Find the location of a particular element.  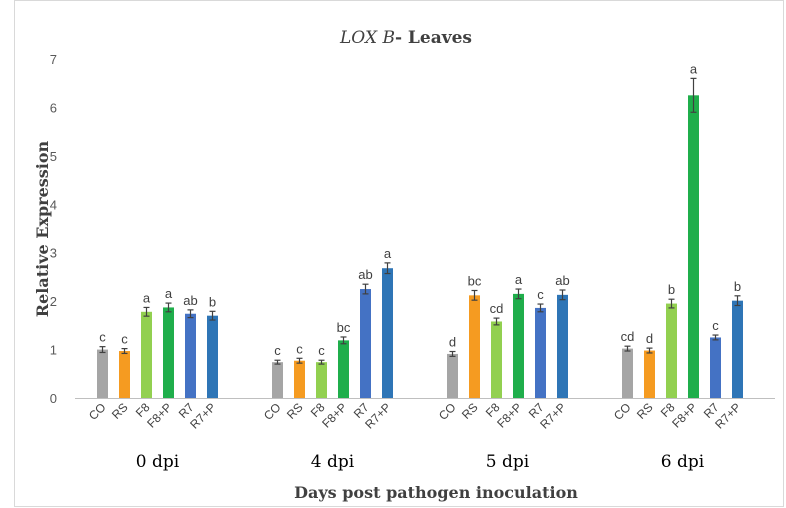

y-tick-label: 6 is located at coordinates (53, 107).